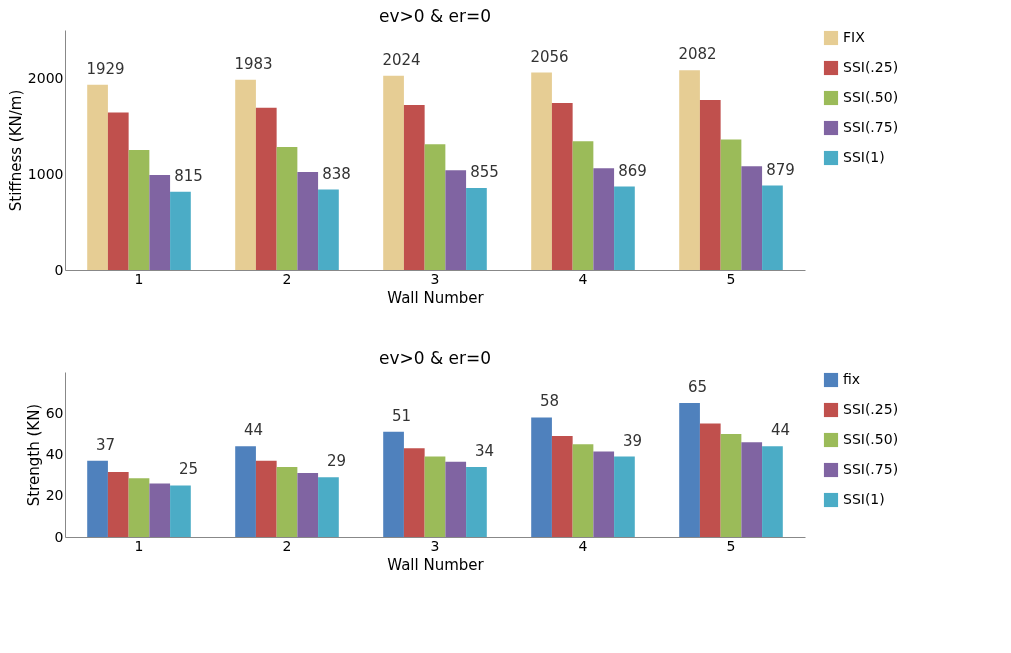 This screenshot has height=653, width=1011. Describe the element at coordinates (698, 386) in the screenshot. I see `data-label: 65` at that location.